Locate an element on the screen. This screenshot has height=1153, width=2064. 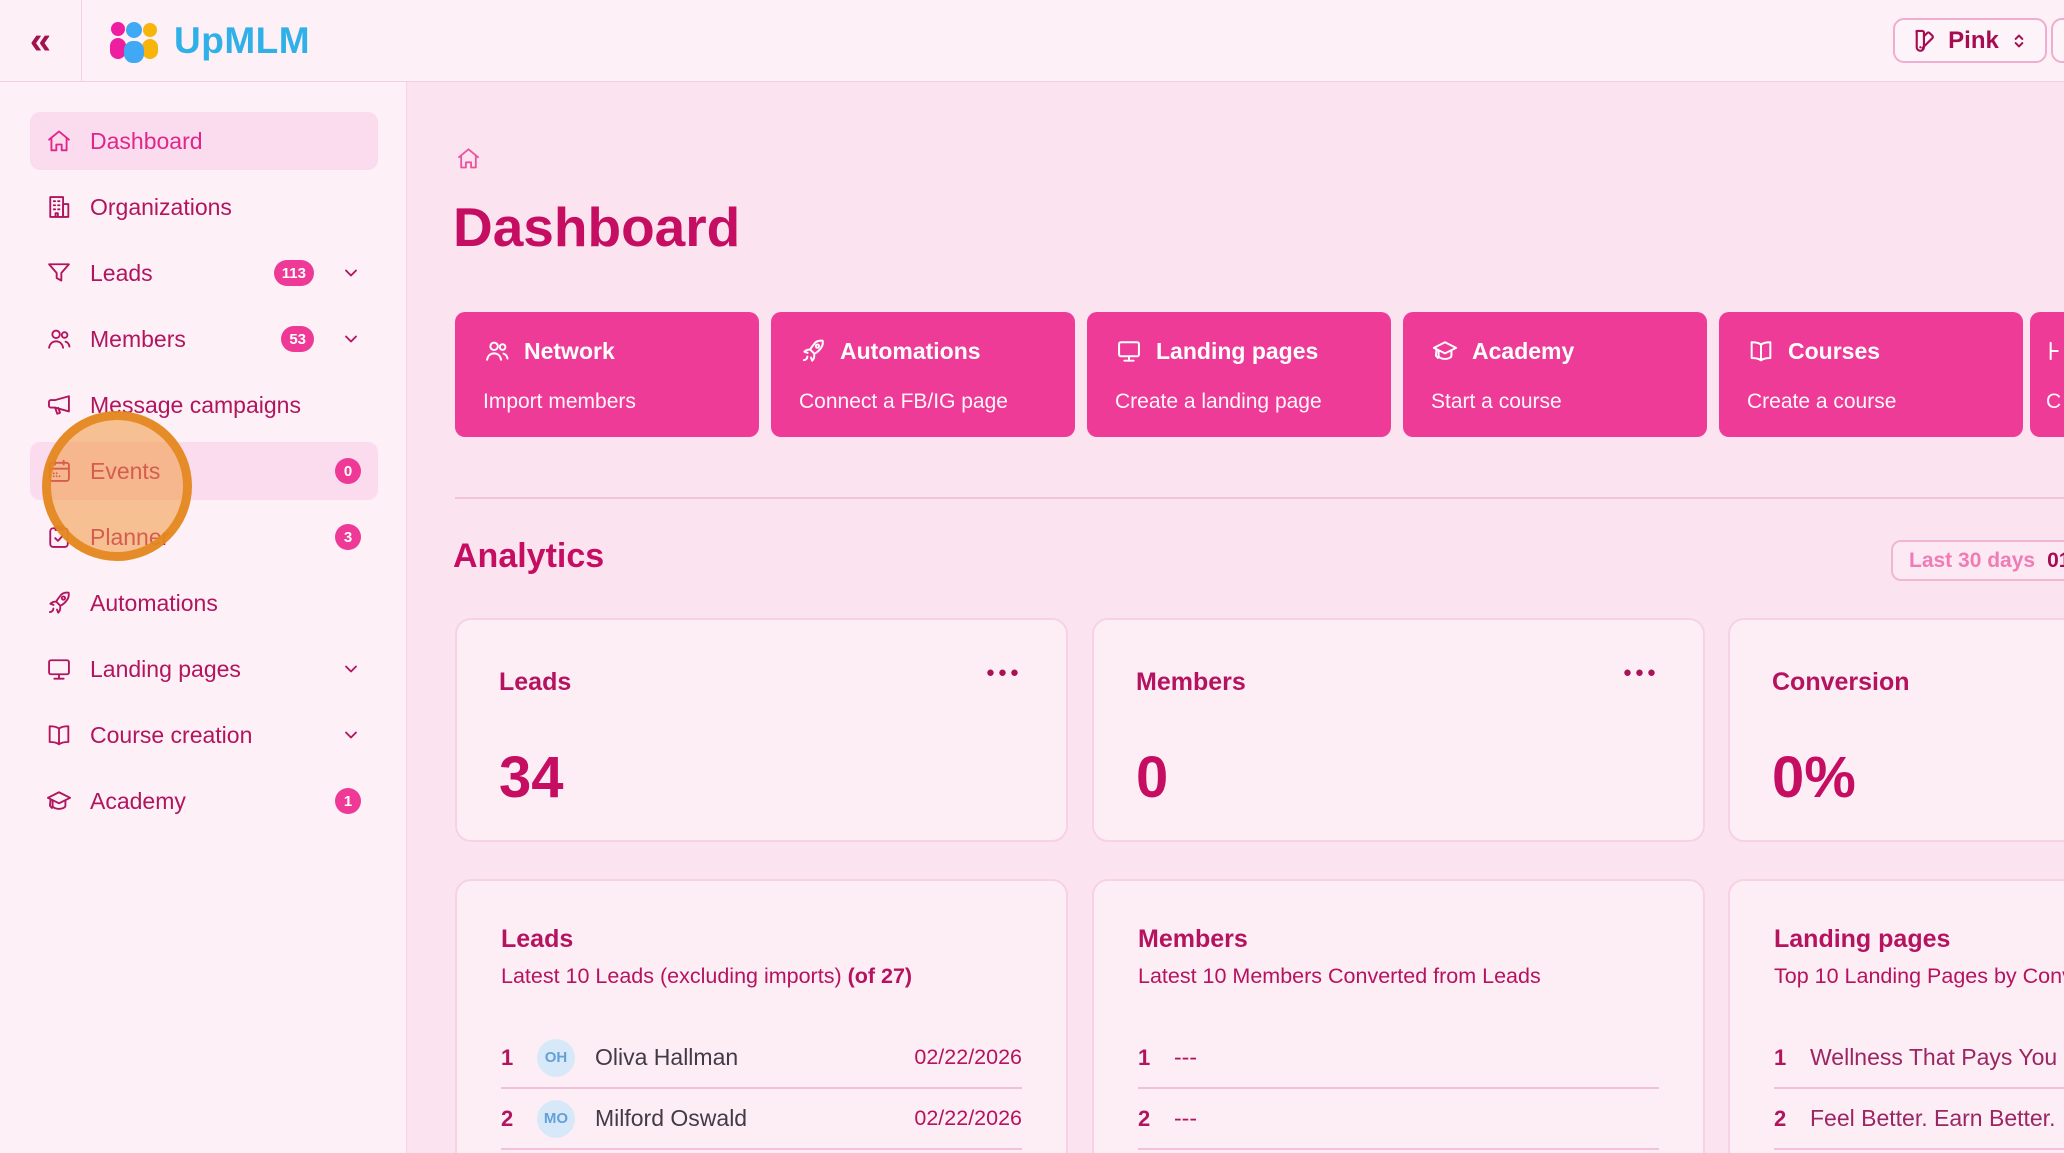
quick-action-network: Network Import members is located at coordinates (607, 374).